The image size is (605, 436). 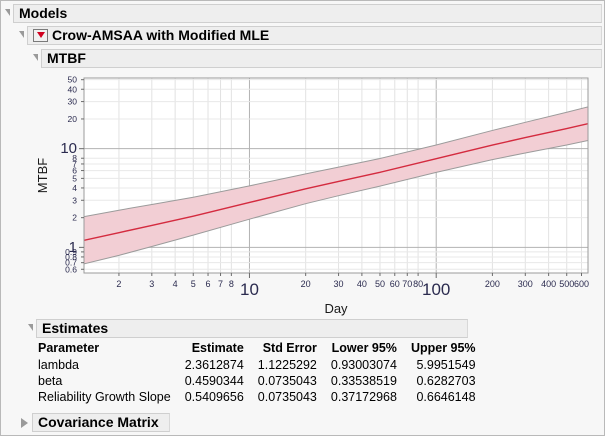 I want to click on cell-upper95: 0.6646148, so click(x=446, y=397).